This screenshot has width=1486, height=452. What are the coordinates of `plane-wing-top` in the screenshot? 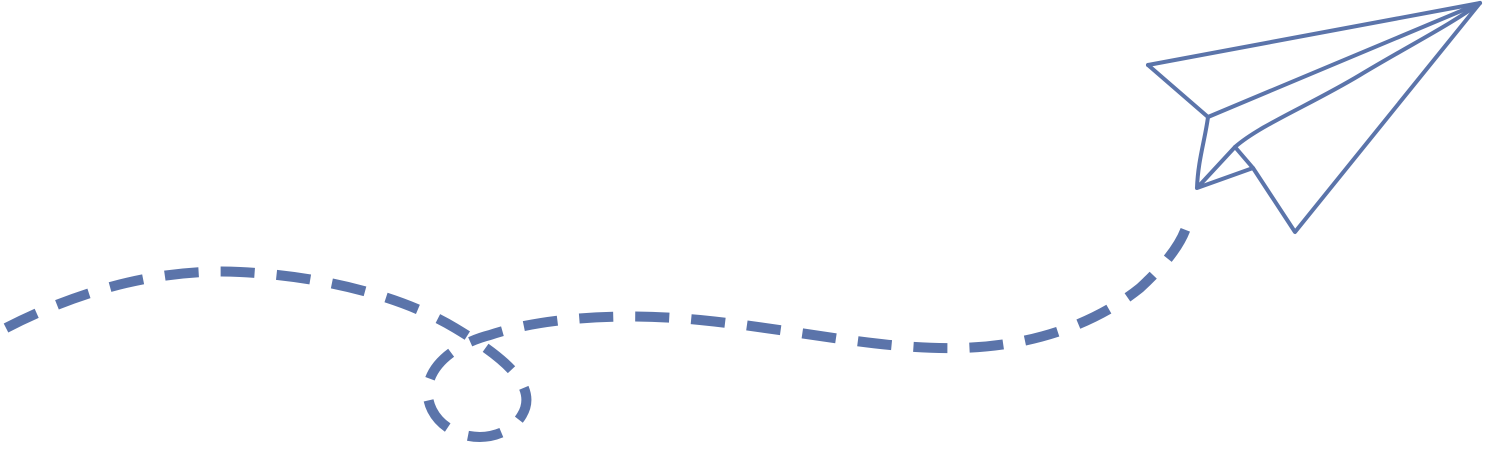 It's located at (1314, 117).